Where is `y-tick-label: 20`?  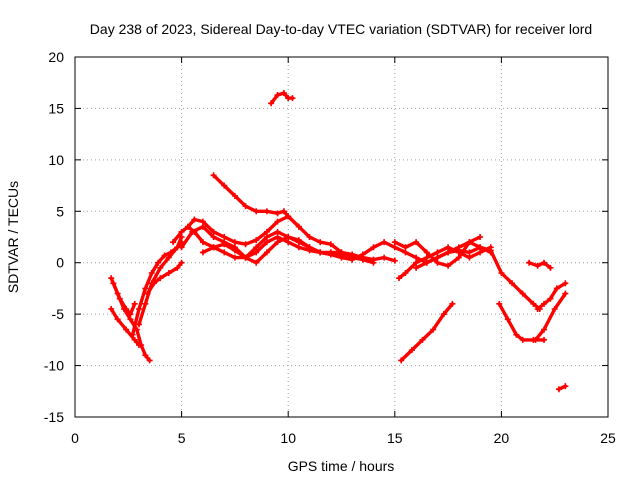 y-tick-label: 20 is located at coordinates (56, 57).